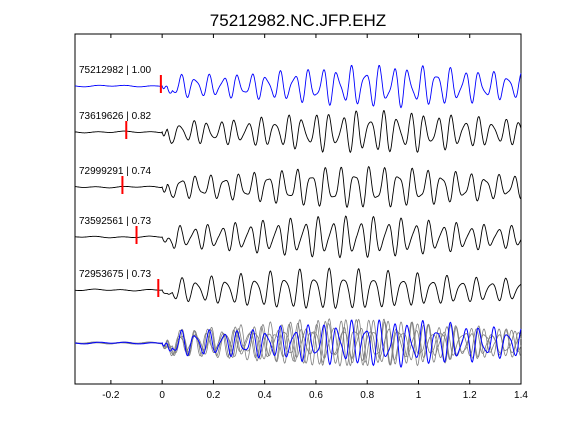 The height and width of the screenshot is (432, 576). Describe the element at coordinates (111, 395) in the screenshot. I see `x-tick-label-0: -0.2` at that location.